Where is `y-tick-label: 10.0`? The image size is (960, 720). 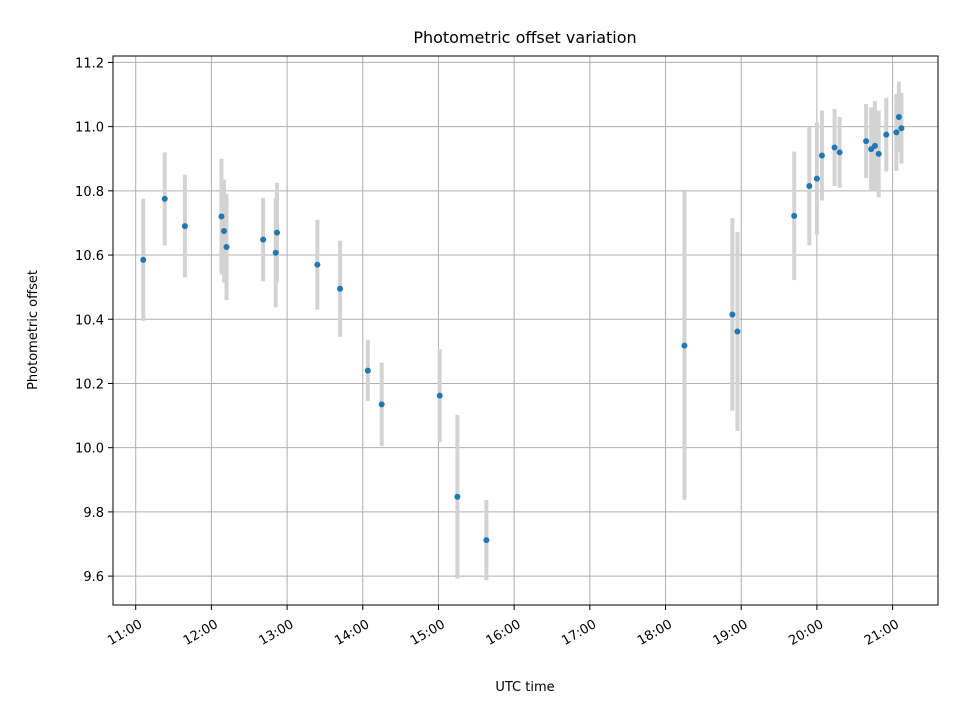
y-tick-label: 10.0 is located at coordinates (89, 449).